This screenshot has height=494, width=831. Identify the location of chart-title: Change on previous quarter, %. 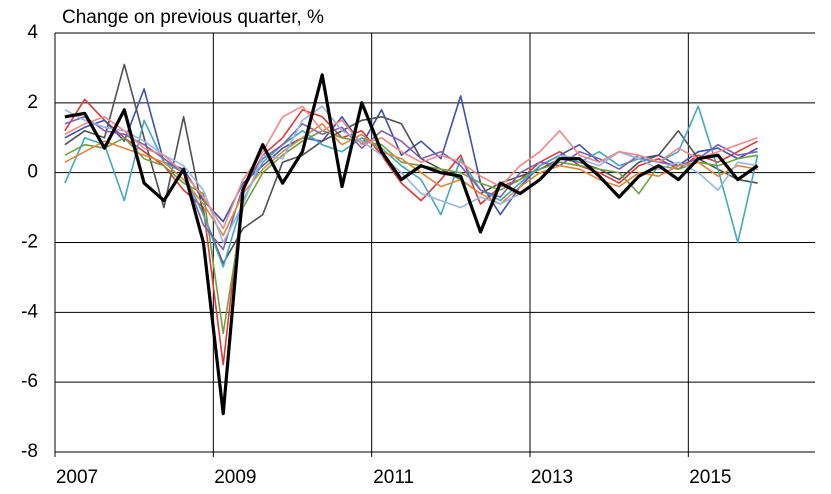
(193, 17).